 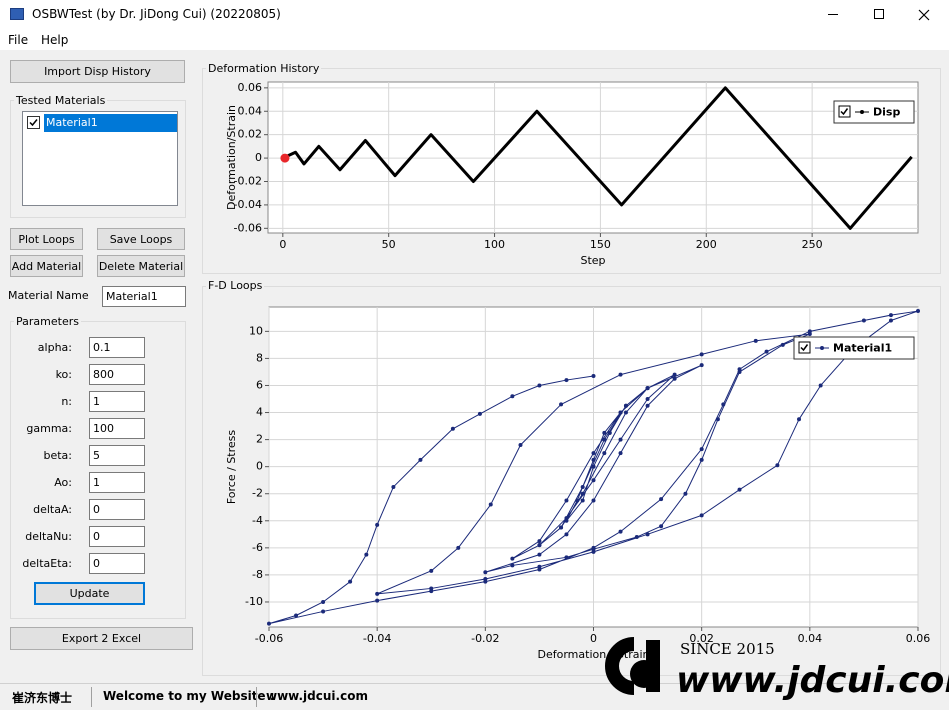 I want to click on parameter-label: Ao:, so click(x=63, y=482).